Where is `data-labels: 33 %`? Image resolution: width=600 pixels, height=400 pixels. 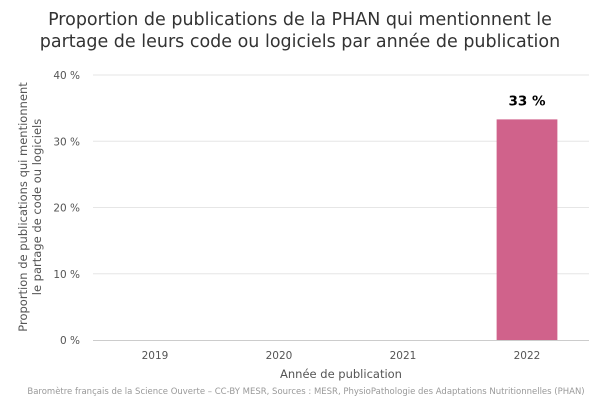 data-labels: 33 % is located at coordinates (526, 101).